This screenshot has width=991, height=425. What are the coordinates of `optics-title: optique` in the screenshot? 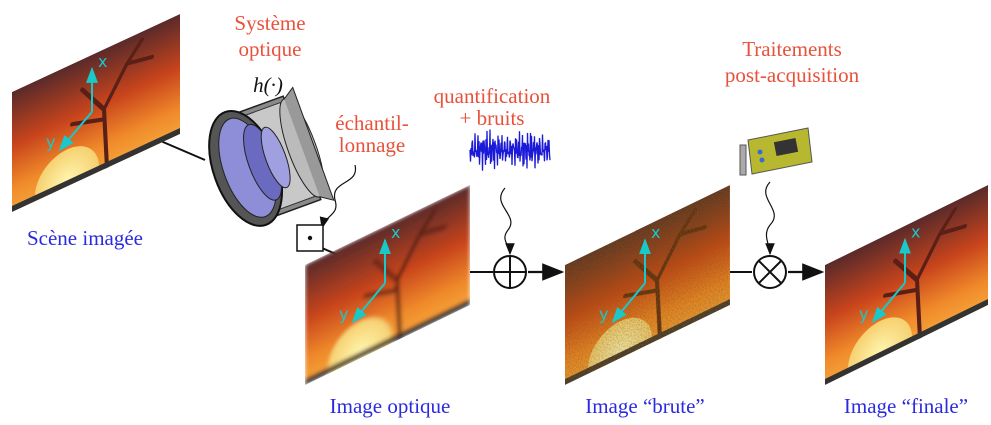 It's located at (270, 49).